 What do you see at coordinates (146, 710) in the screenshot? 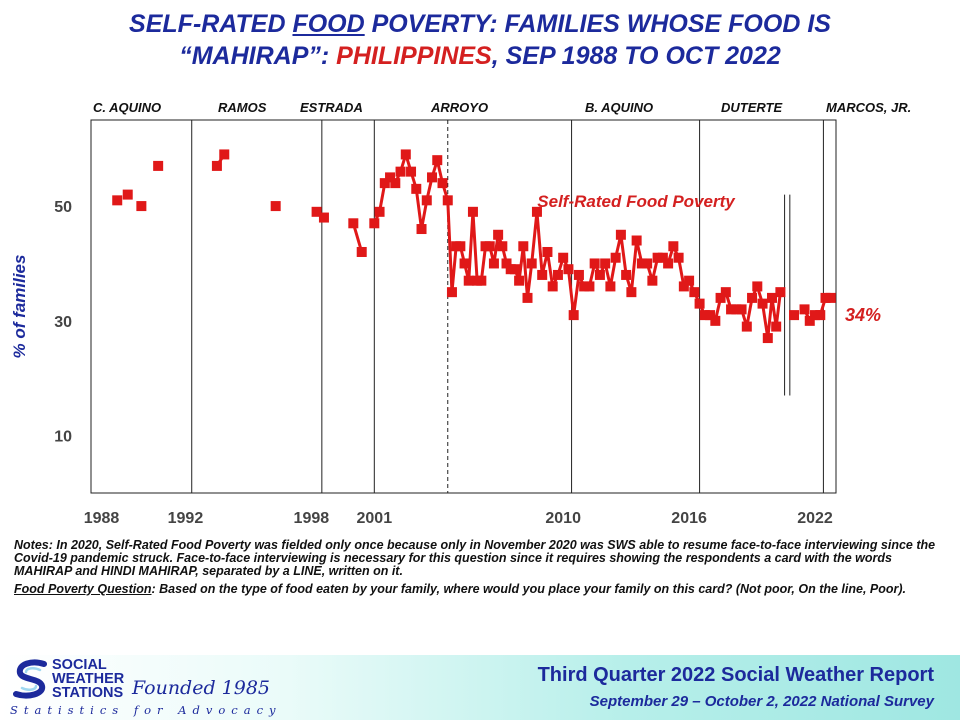
I see `tagline-text: Statistics for Advocacy` at bounding box center [146, 710].